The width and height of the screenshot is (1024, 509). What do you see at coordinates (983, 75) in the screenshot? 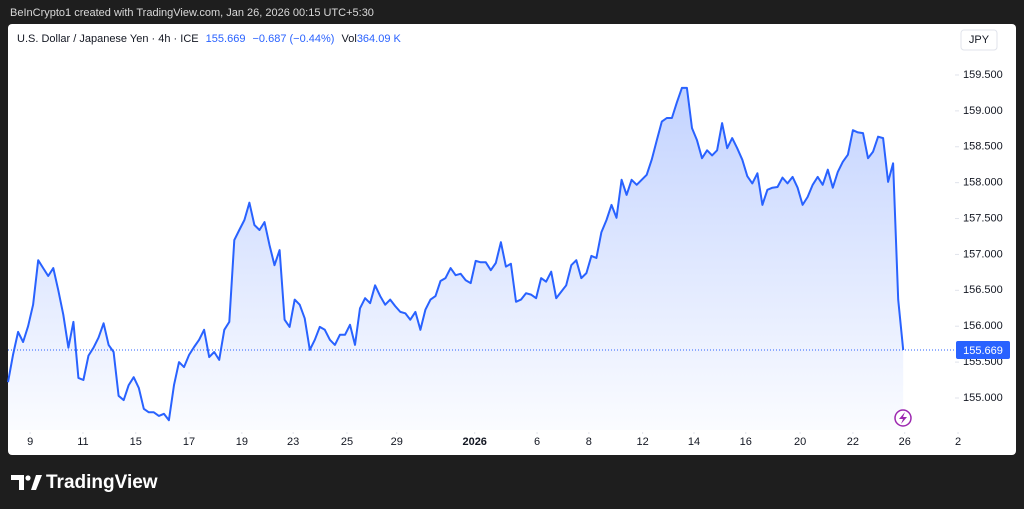
I see `y-tick-label: 159.500` at bounding box center [983, 75].